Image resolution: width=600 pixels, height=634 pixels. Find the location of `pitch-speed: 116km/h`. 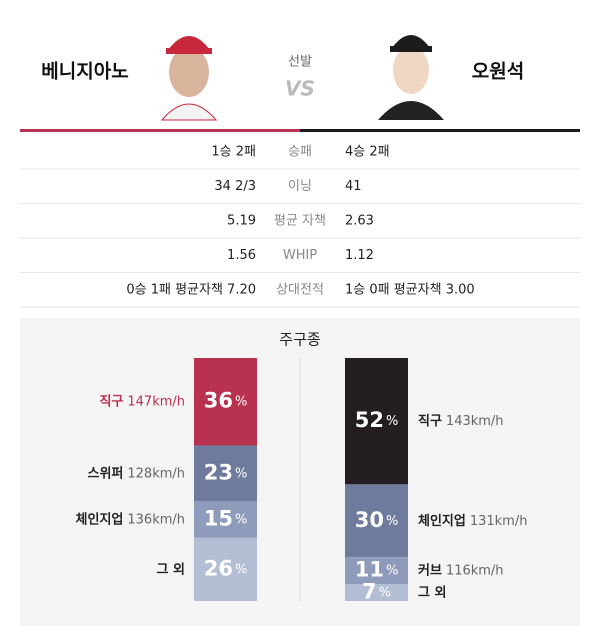

pitch-speed: 116km/h is located at coordinates (475, 570).